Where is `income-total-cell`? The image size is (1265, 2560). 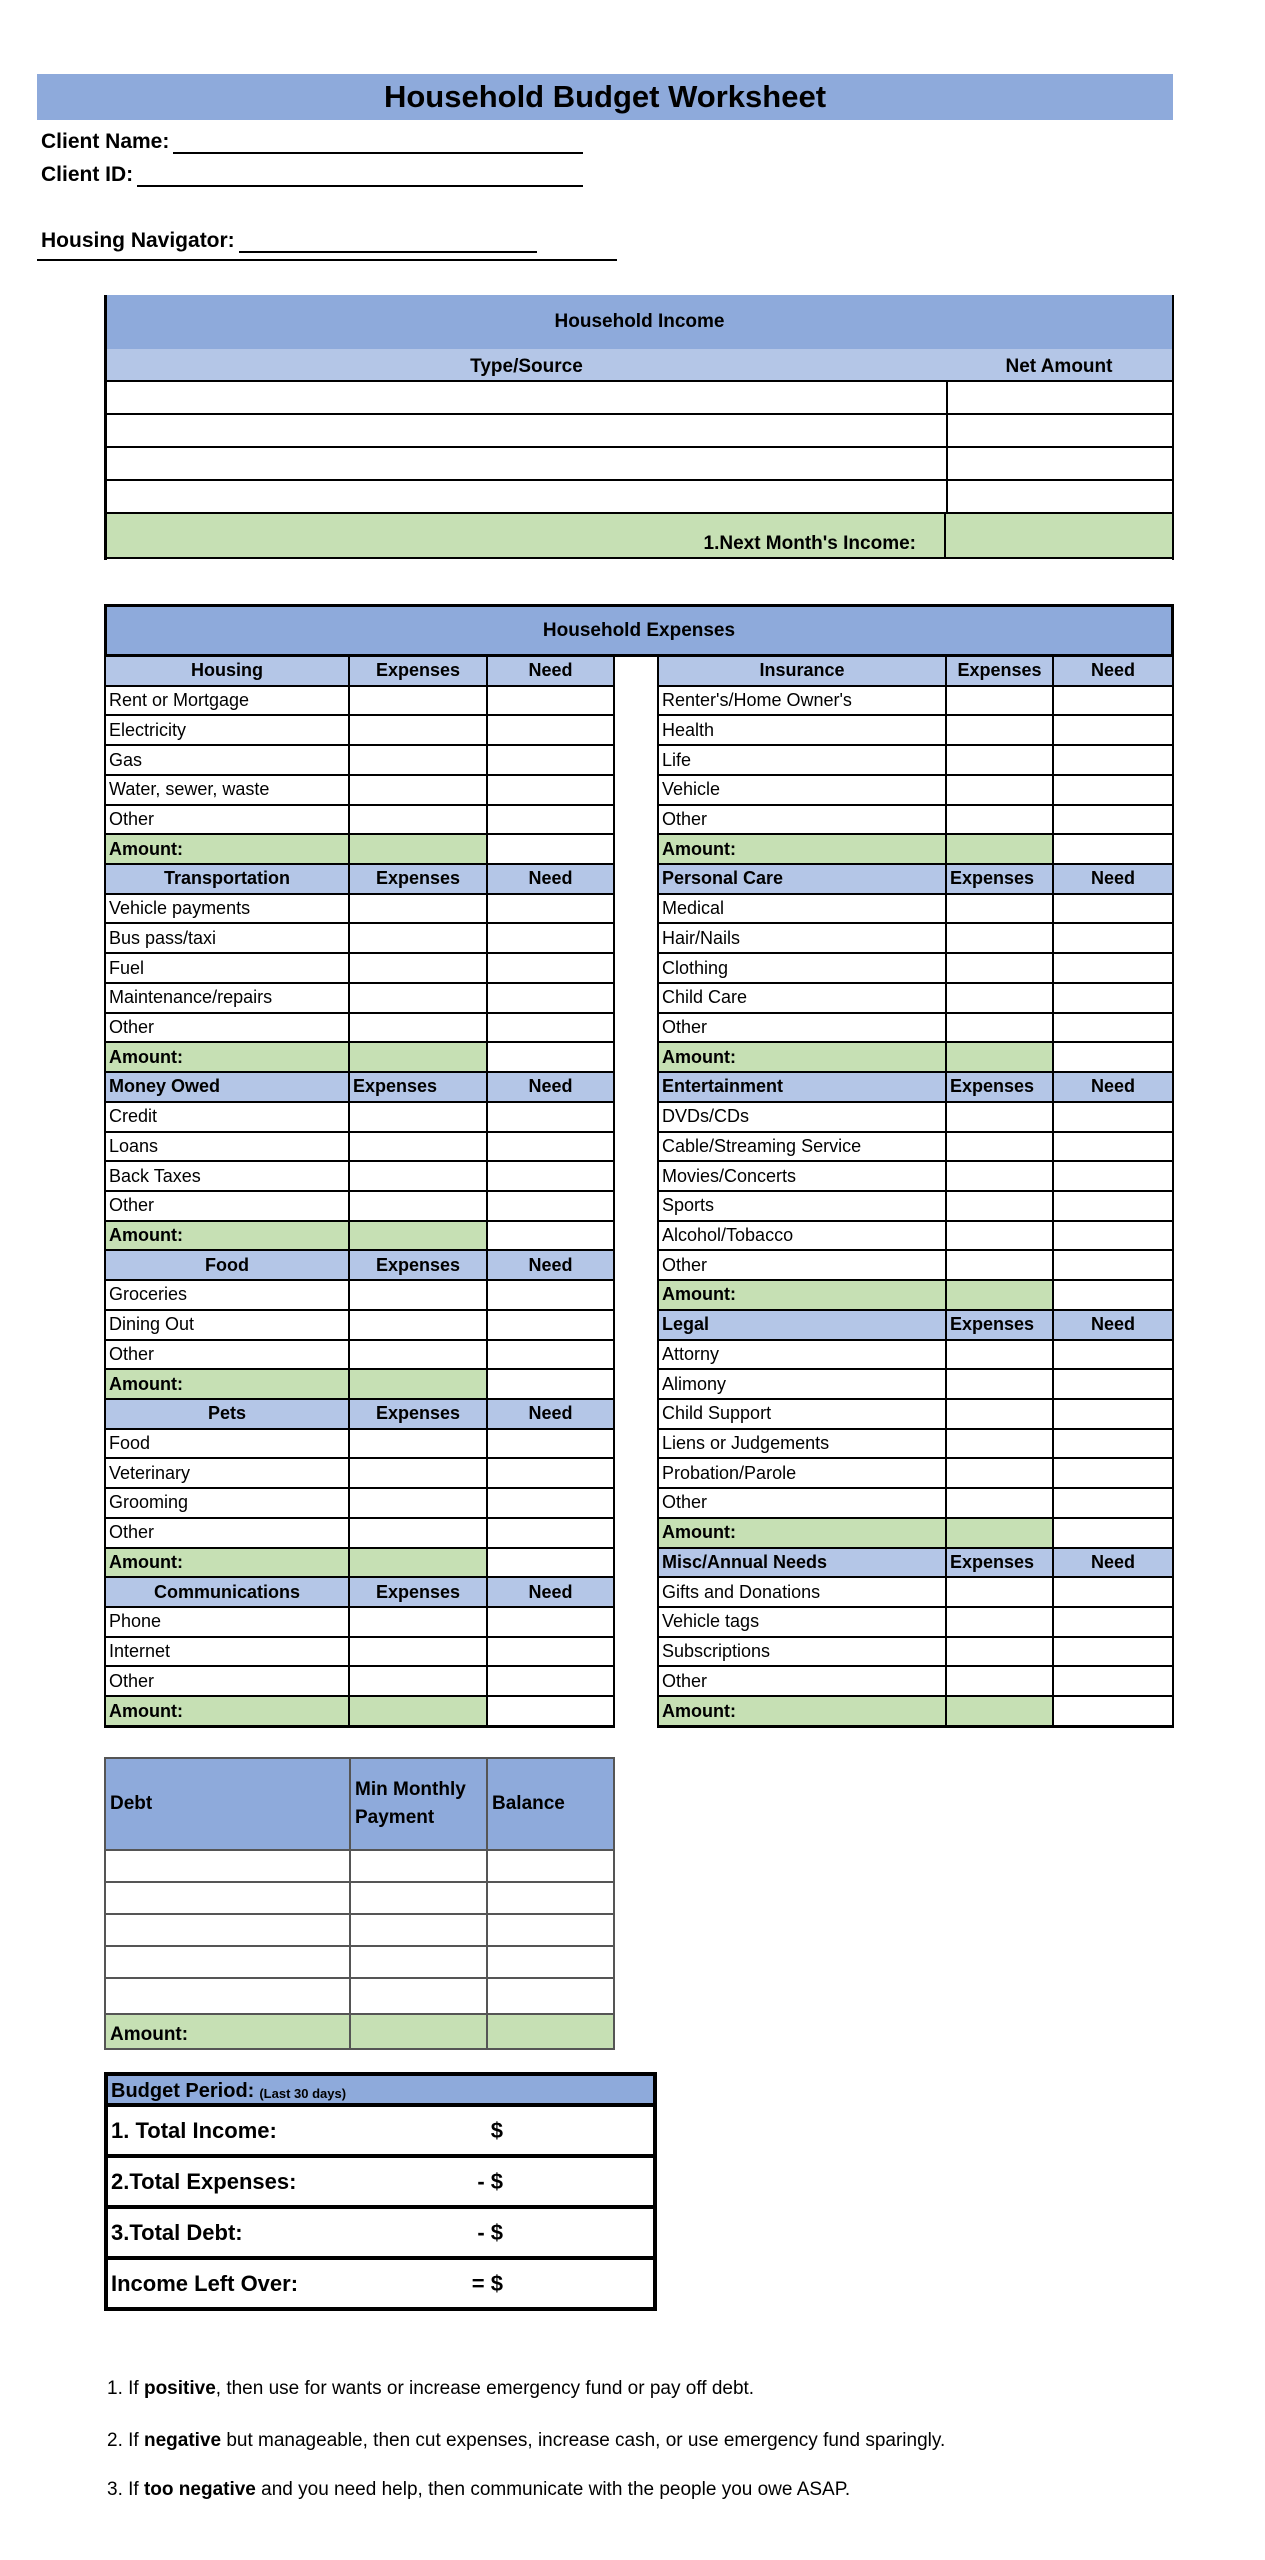 income-total-cell is located at coordinates (1059, 535).